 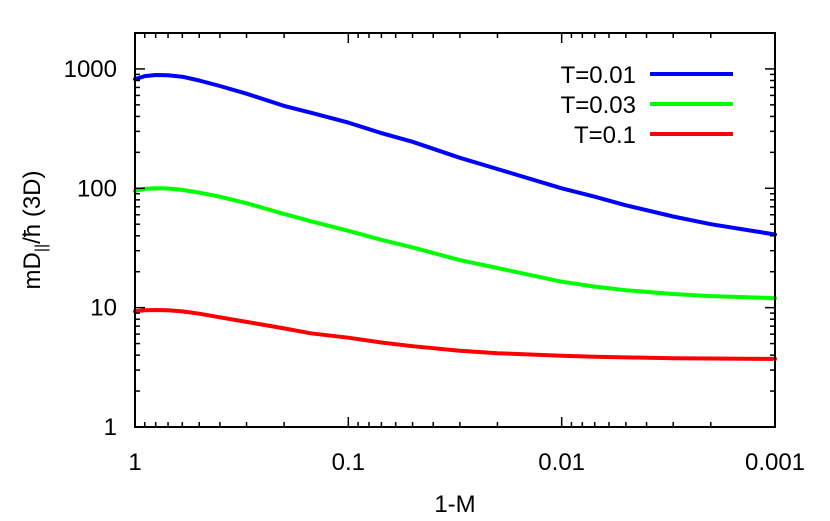 I want to click on y-tick-label: 1, so click(x=110, y=427).